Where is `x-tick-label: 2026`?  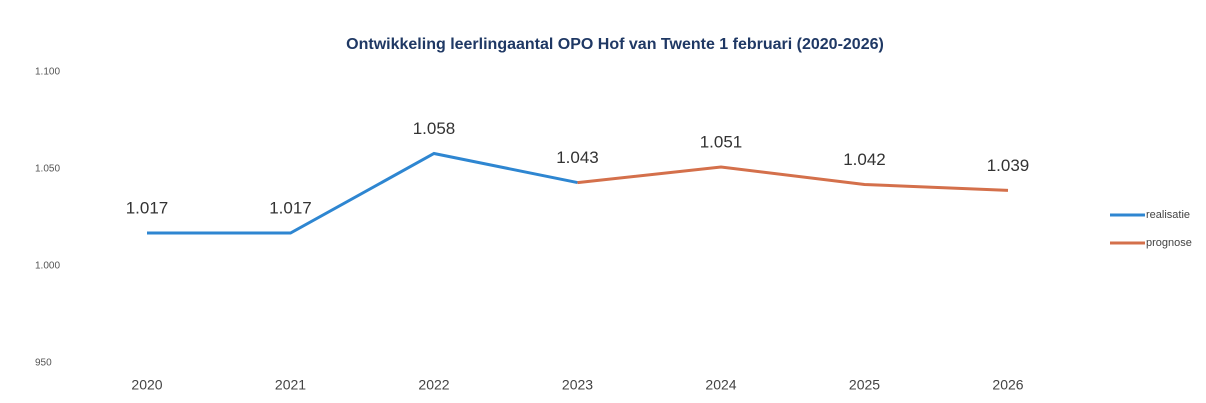 x-tick-label: 2026 is located at coordinates (1007, 385).